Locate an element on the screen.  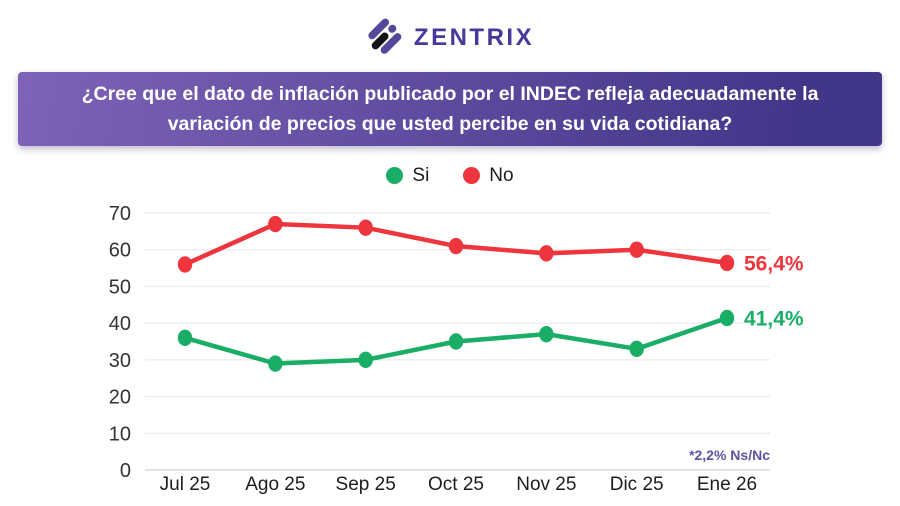
series-end-label-si: 41,4% is located at coordinates (774, 319).